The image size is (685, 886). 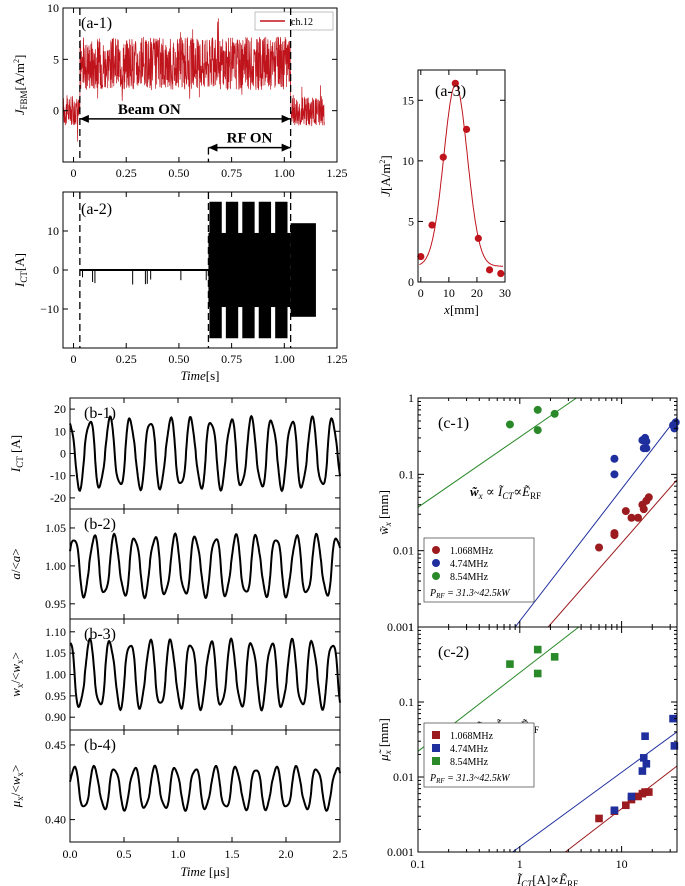 I want to click on x-tick-label: 1.00, so click(x=284, y=359).